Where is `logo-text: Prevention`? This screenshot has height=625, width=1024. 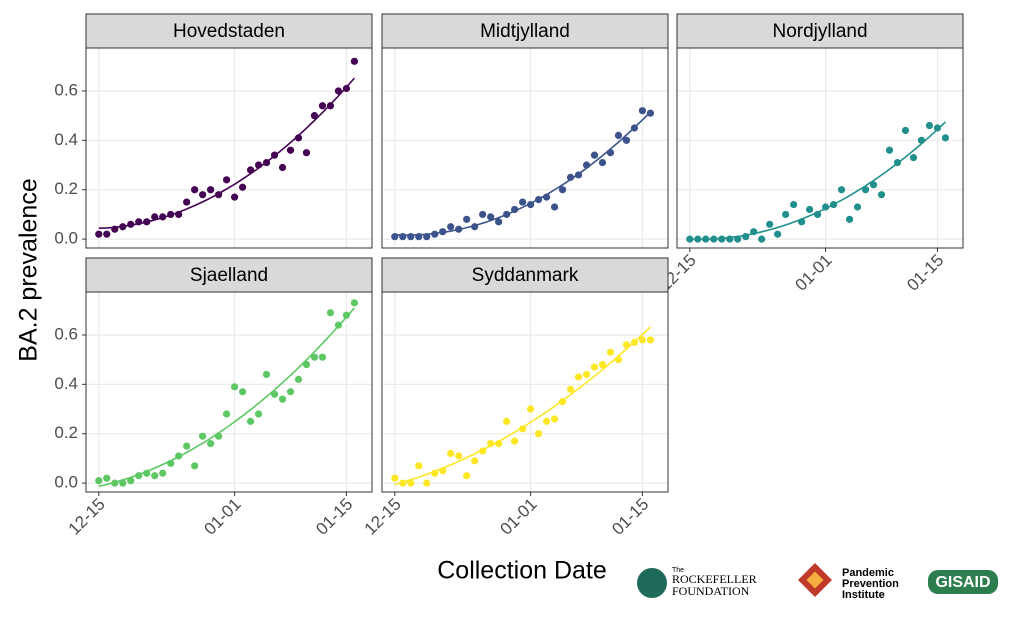
logo-text: Prevention is located at coordinates (870, 584).